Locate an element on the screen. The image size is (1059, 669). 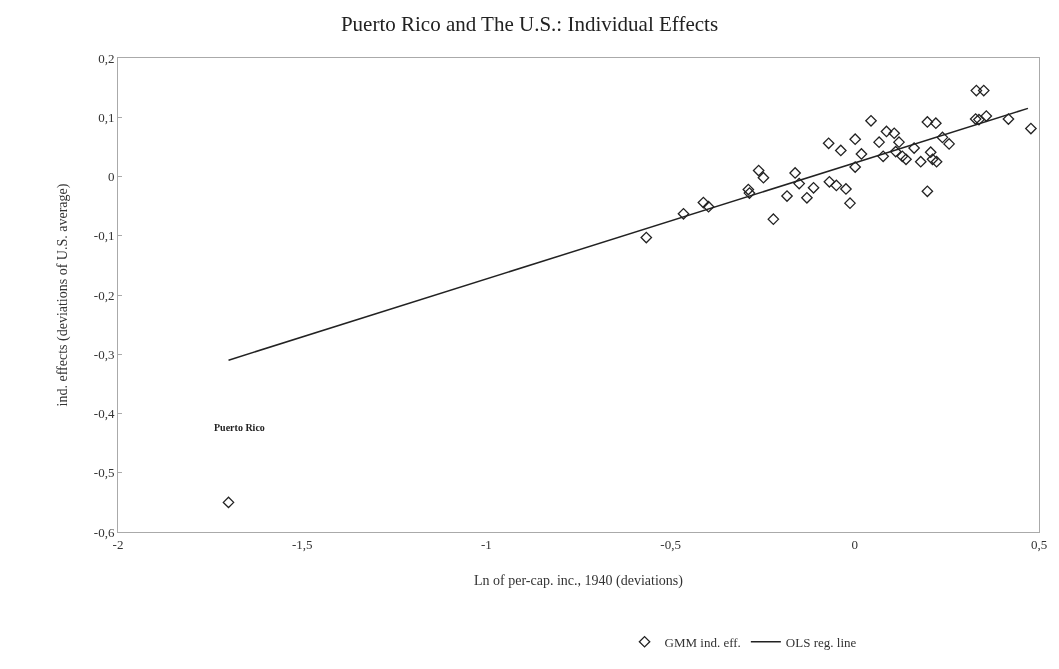
y-tick-label: -0,1 is located at coordinates (104, 236).